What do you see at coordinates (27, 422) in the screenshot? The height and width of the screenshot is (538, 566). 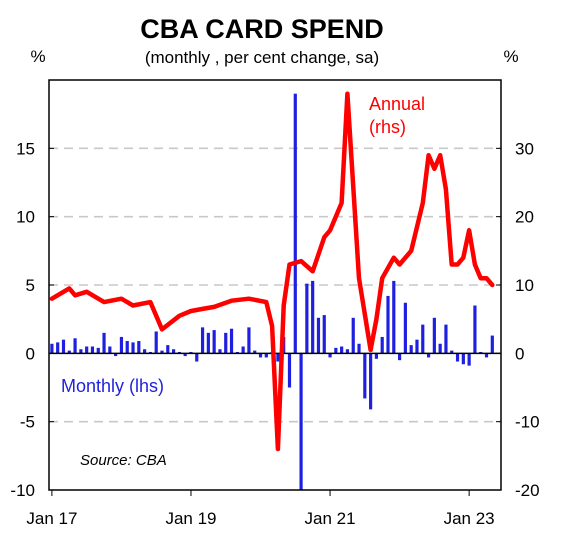 I see `left-tick-label: -5` at bounding box center [27, 422].